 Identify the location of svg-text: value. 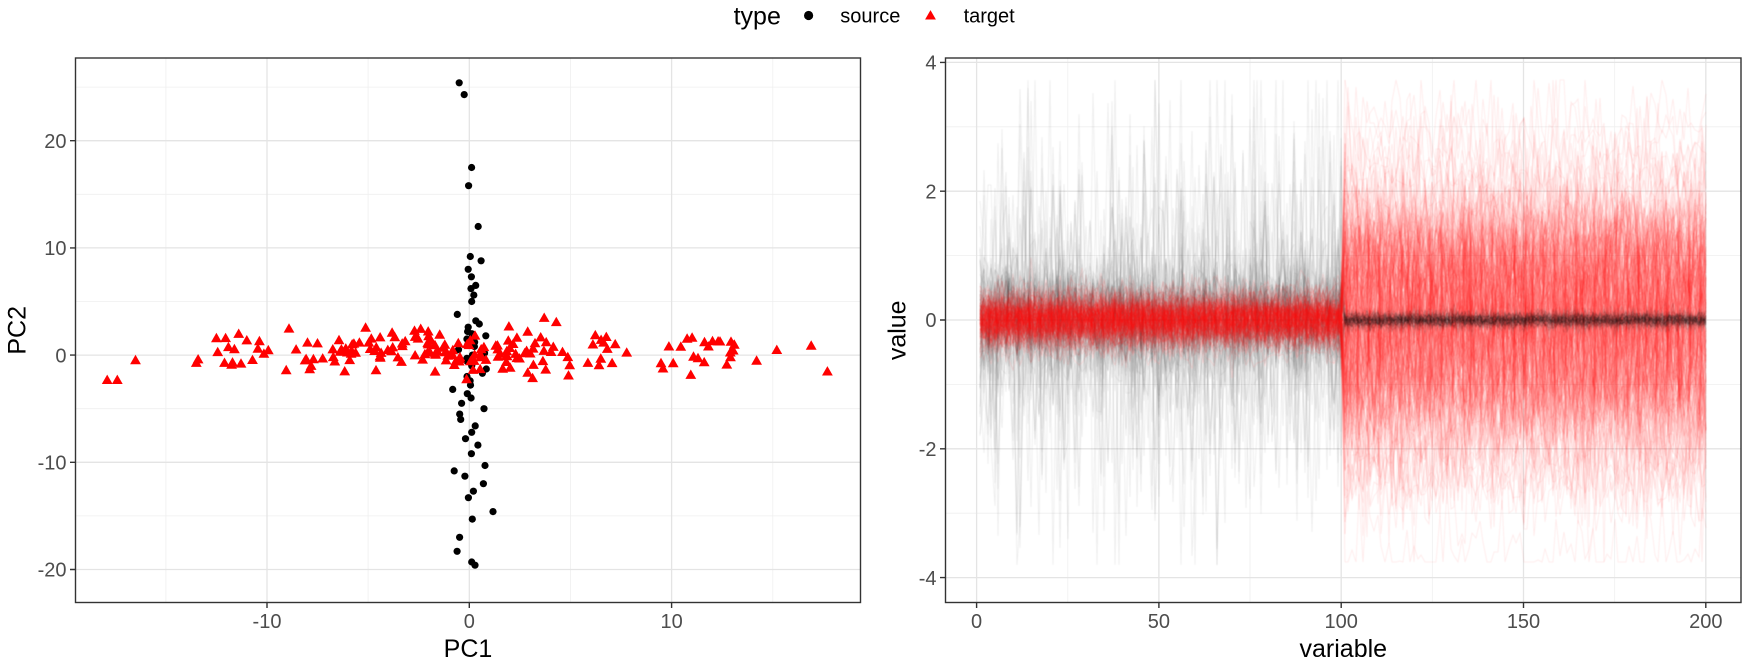
(898, 330).